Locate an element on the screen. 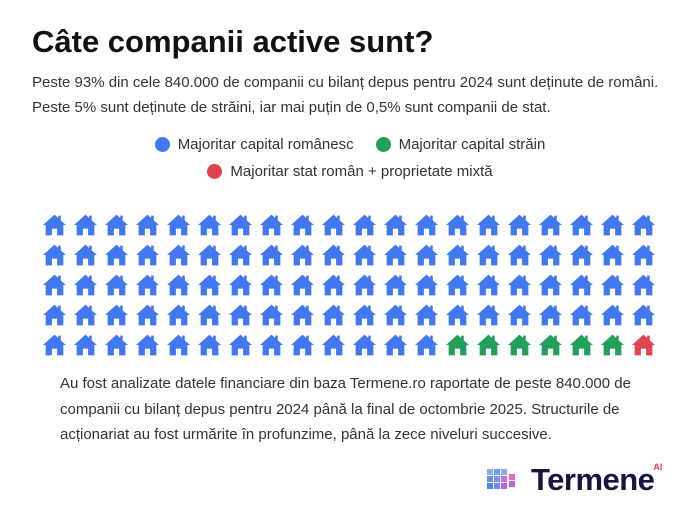 Image resolution: width=700 pixels, height=511 pixels. legend-label: Majoritar capital străin is located at coordinates (472, 144).